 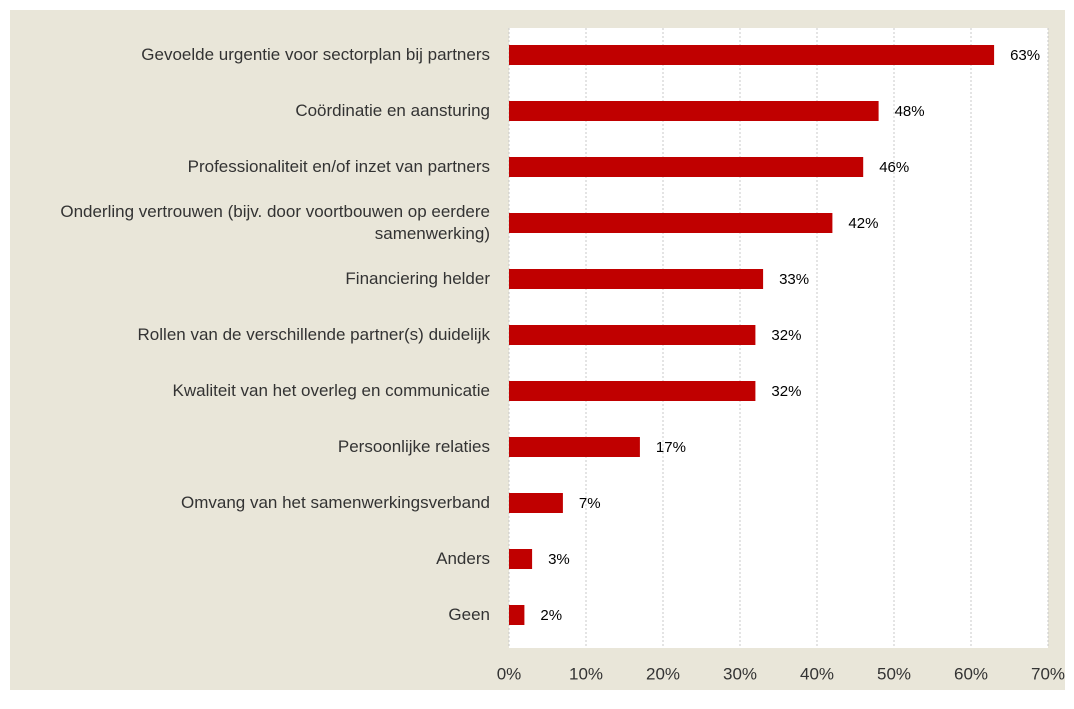 What do you see at coordinates (817, 673) in the screenshot?
I see `x-tick-label: 40%` at bounding box center [817, 673].